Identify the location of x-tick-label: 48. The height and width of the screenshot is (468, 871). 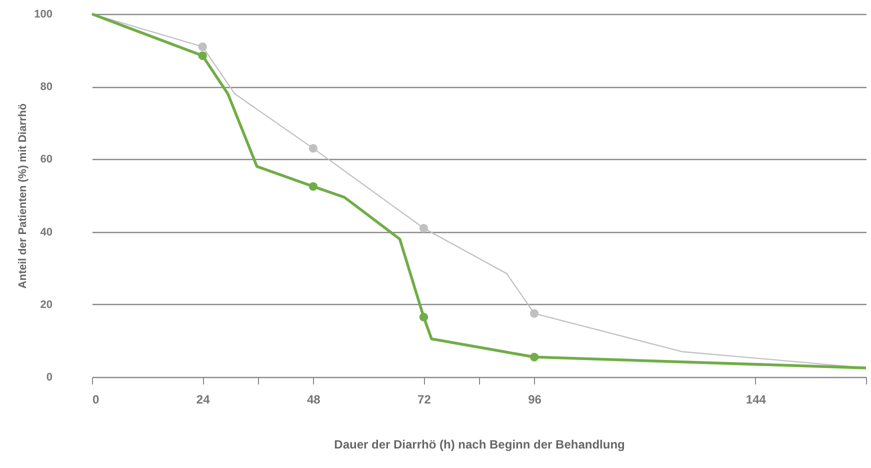
(313, 399).